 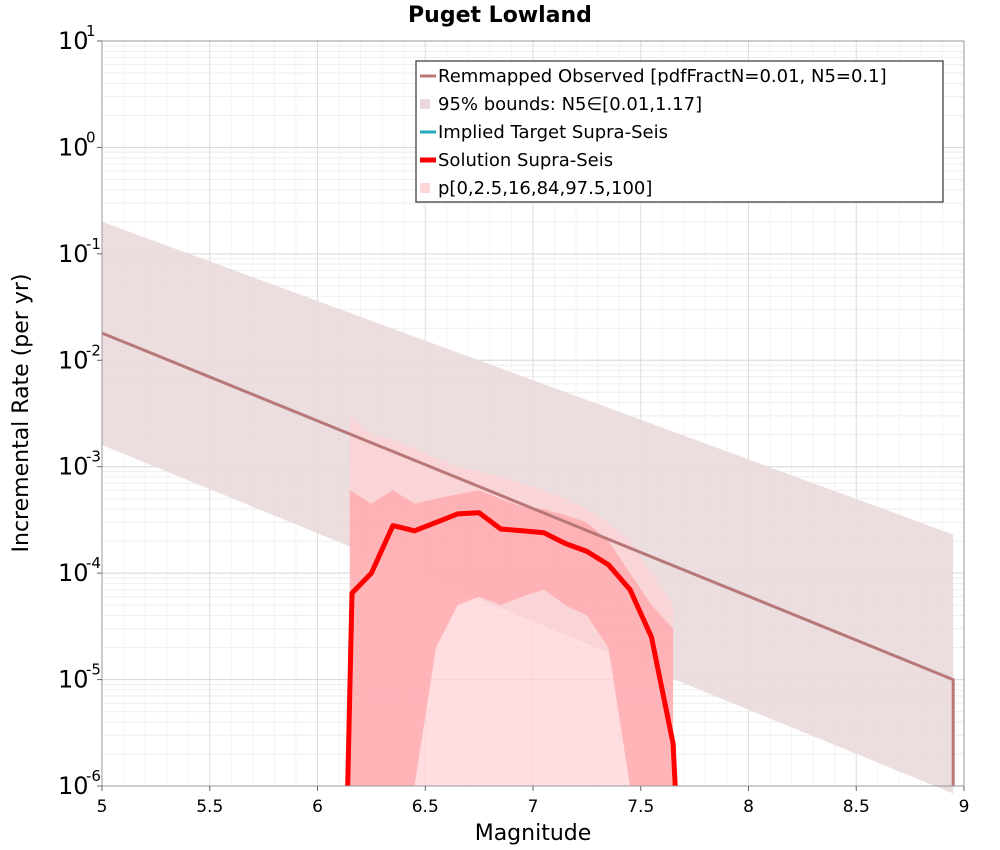 I want to click on x-tick-label: 6, so click(x=317, y=807).